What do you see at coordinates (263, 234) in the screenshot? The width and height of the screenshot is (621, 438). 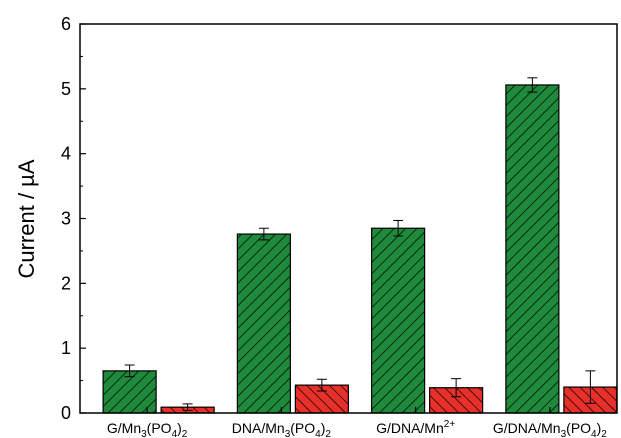 I see `error-bar-s1-c2` at bounding box center [263, 234].